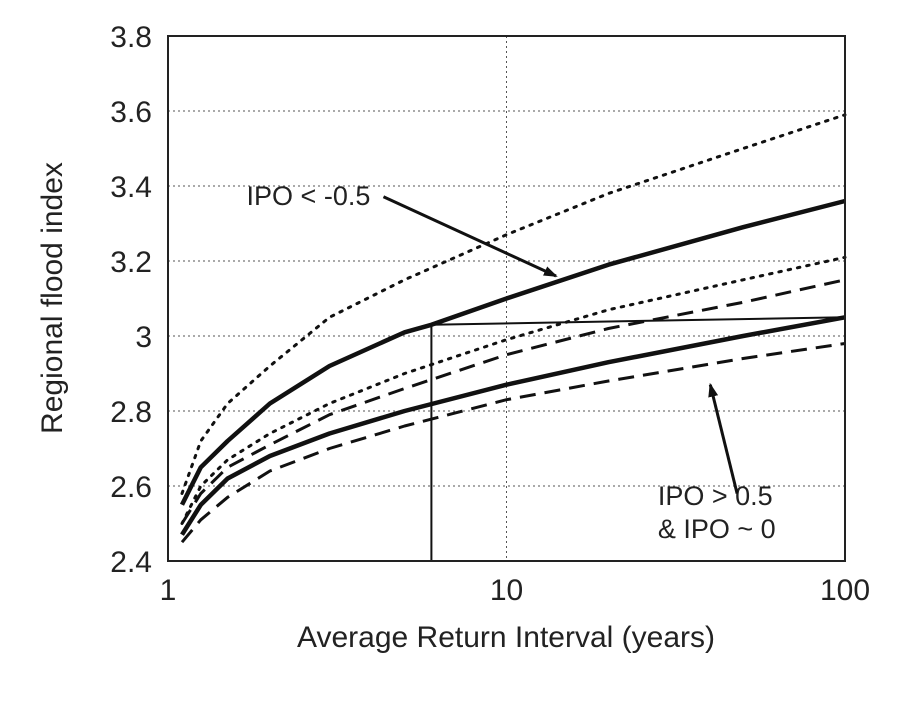 The height and width of the screenshot is (704, 901). What do you see at coordinates (131, 412) in the screenshot?
I see `y-tick-label: 2.8` at bounding box center [131, 412].